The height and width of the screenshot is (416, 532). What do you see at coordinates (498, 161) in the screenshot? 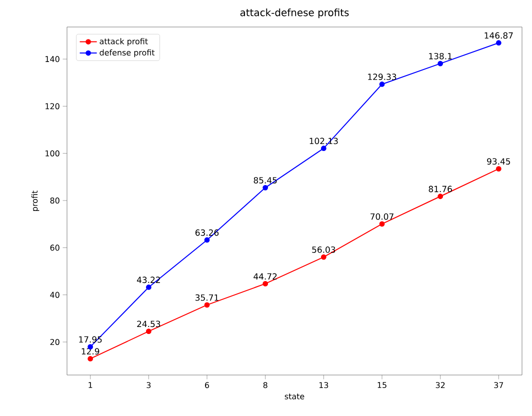
I see `data-label: 93.45` at bounding box center [498, 161].